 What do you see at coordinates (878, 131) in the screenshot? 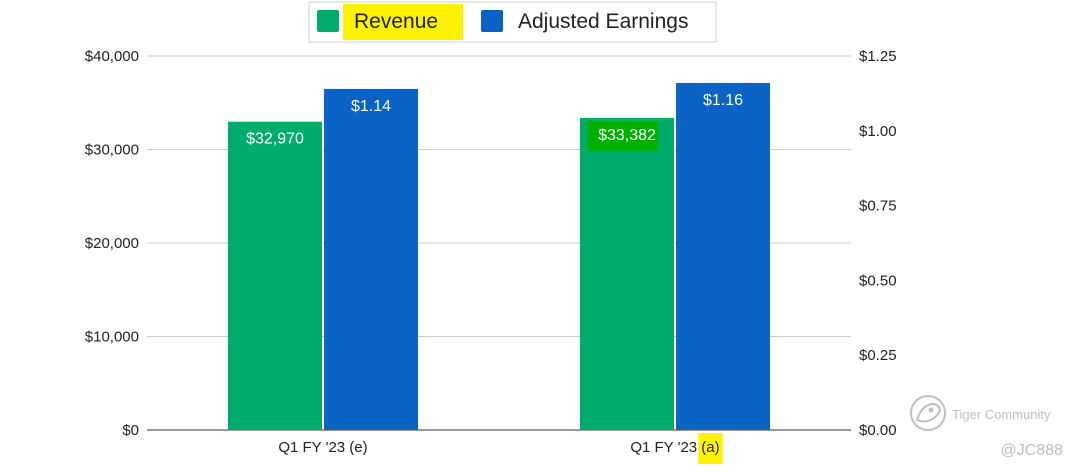
I see `right-tick-label: $1.00` at bounding box center [878, 131].